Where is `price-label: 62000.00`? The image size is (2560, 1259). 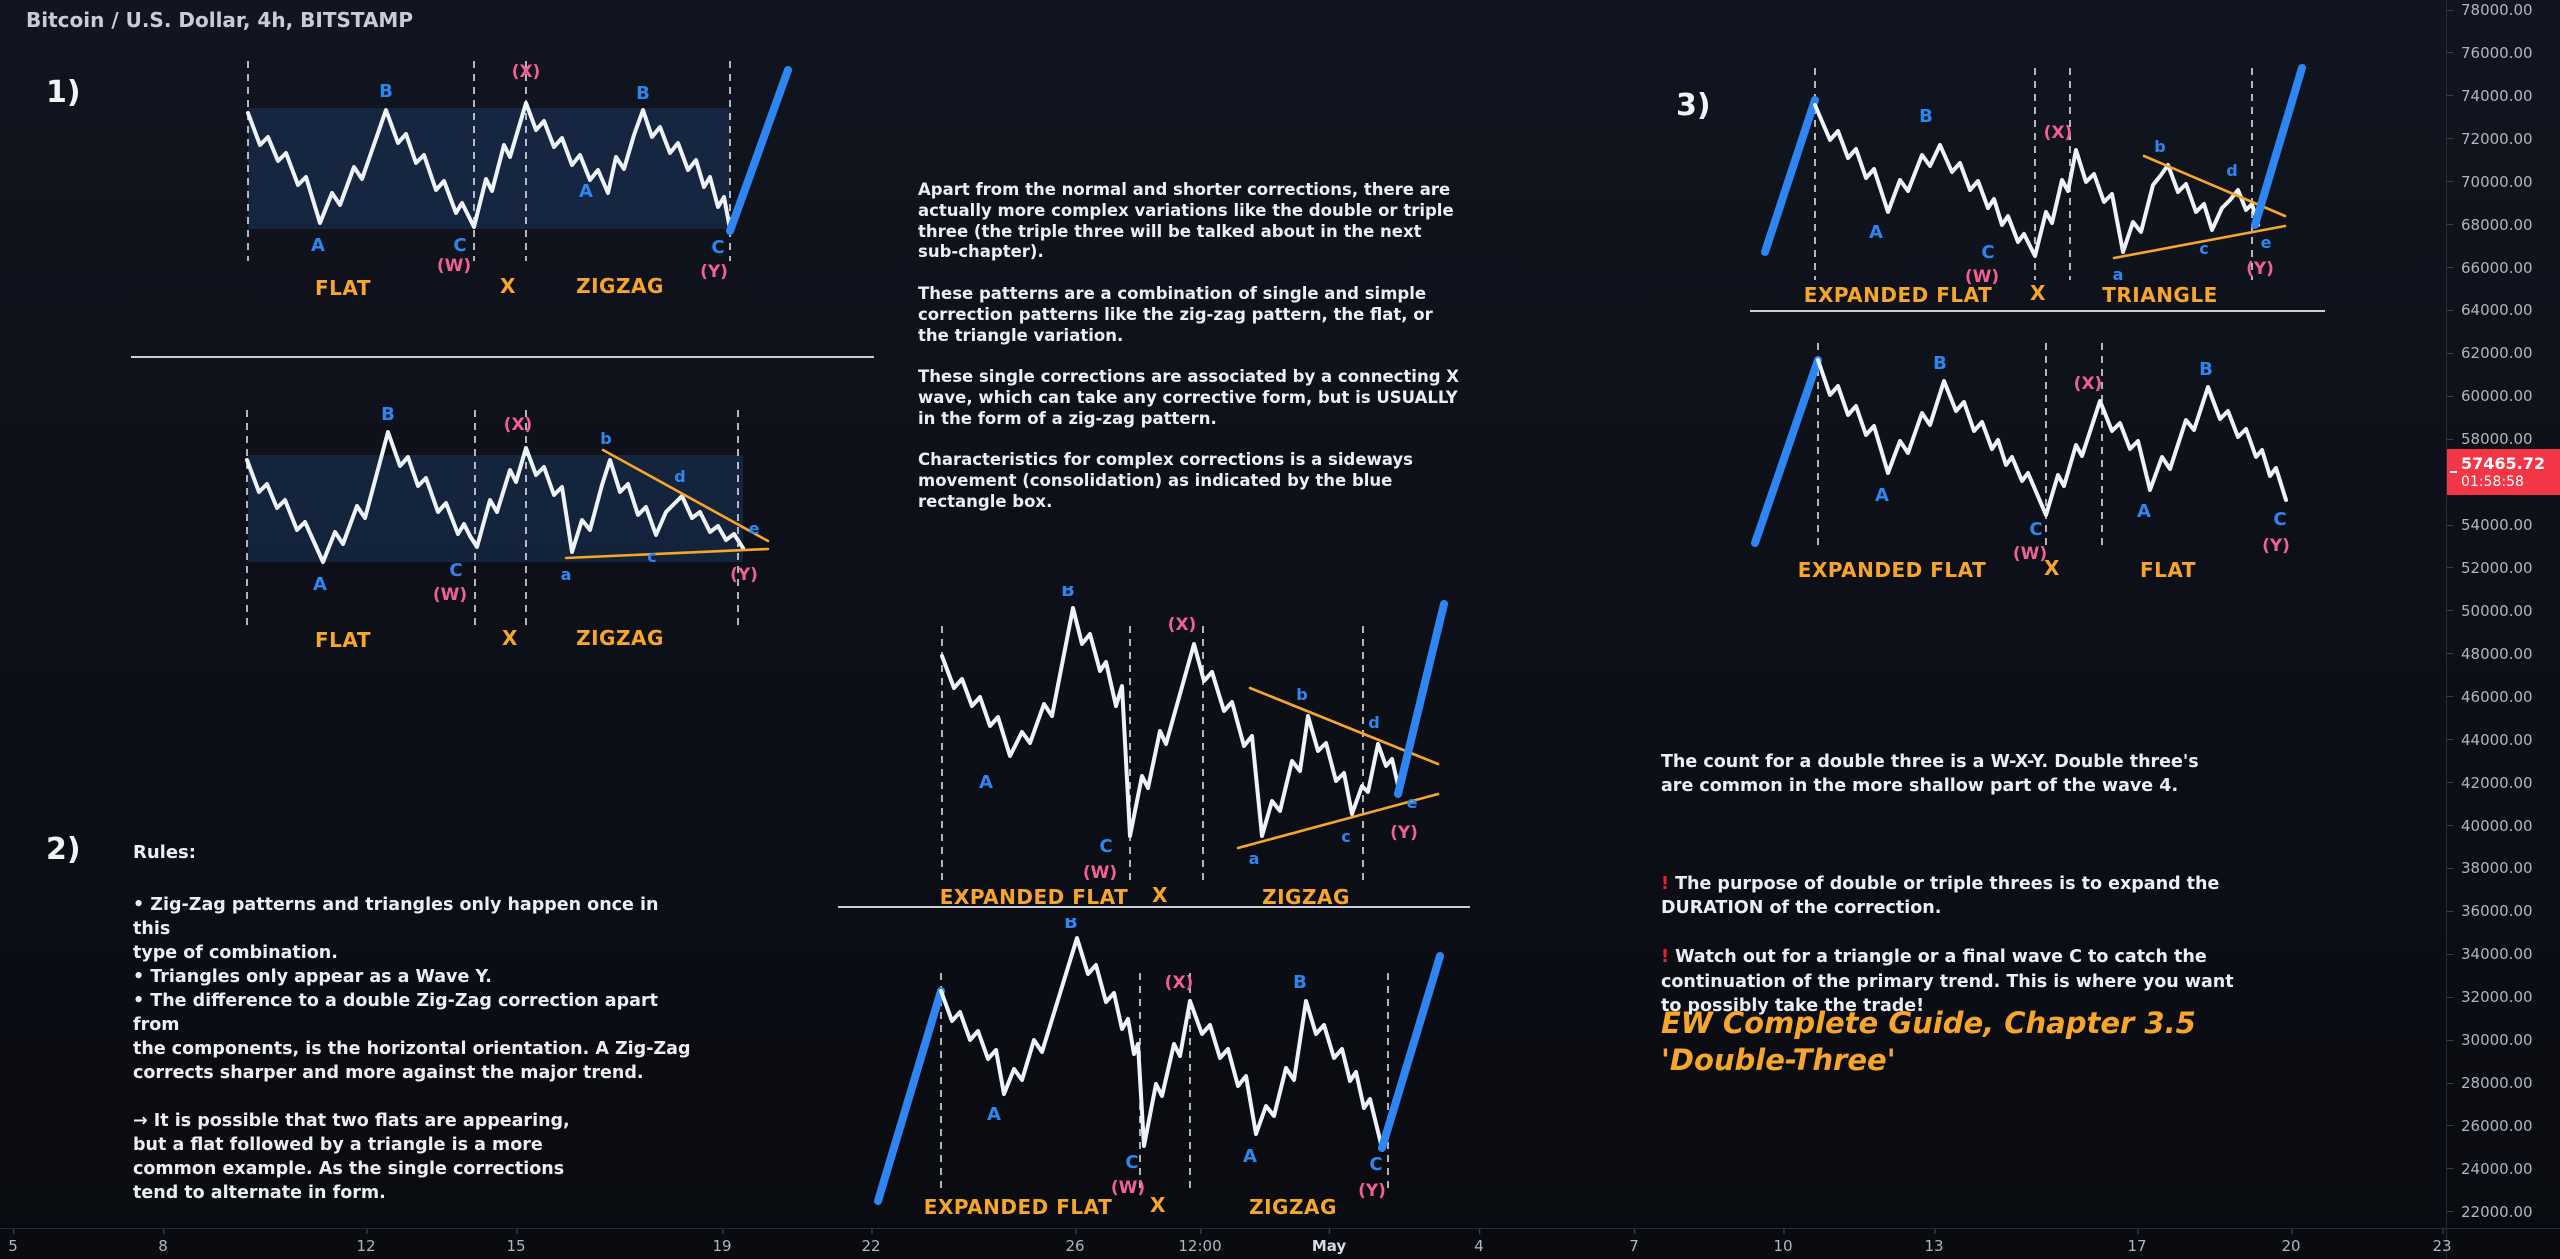
price-label: 62000.00 is located at coordinates (2503, 353).